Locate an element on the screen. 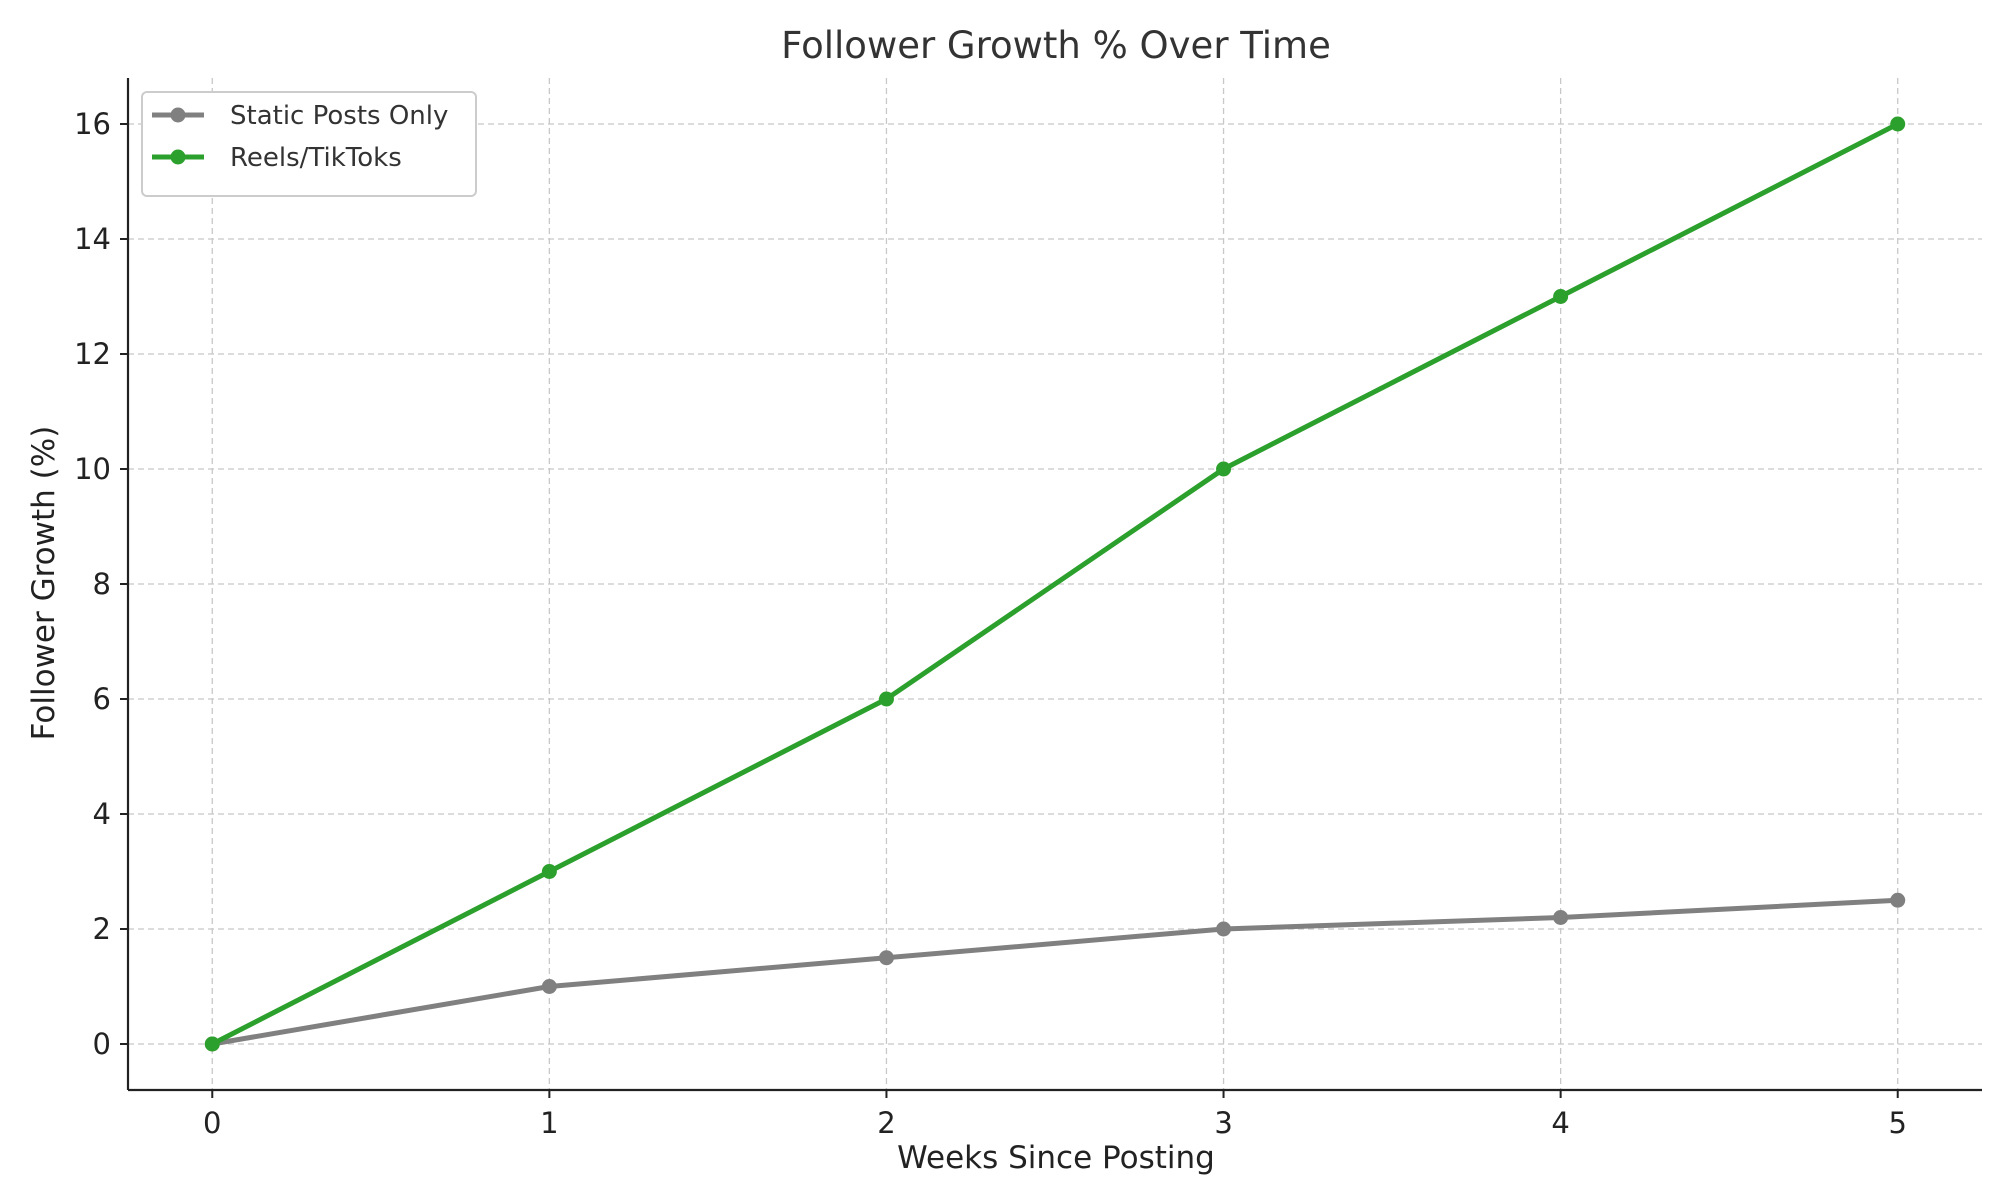 This screenshot has height=1200, width=2000. x-tick-label: 4 is located at coordinates (1560, 1123).